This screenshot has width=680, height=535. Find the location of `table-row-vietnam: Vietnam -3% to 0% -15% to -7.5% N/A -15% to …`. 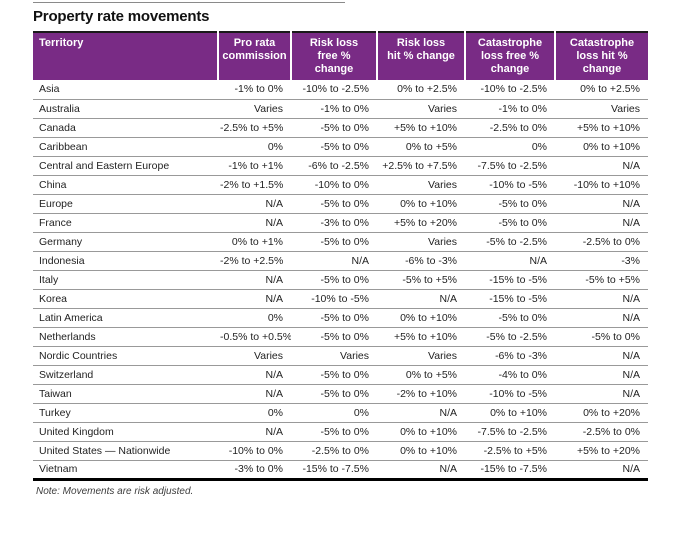

table-row-vietnam: Vietnam -3% to 0% -15% to -7.5% N/A -15% to … is located at coordinates (340, 470).